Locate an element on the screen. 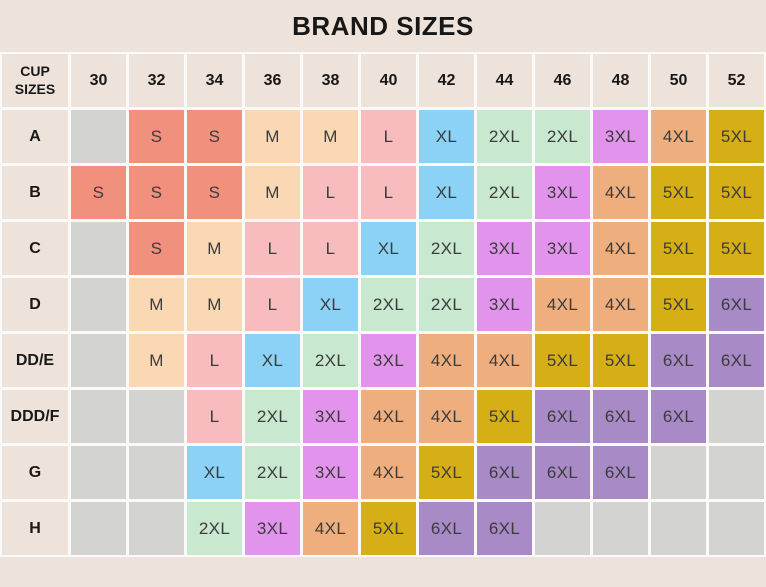 The image size is (766, 587). cup-size-label-c: C is located at coordinates (35, 248).